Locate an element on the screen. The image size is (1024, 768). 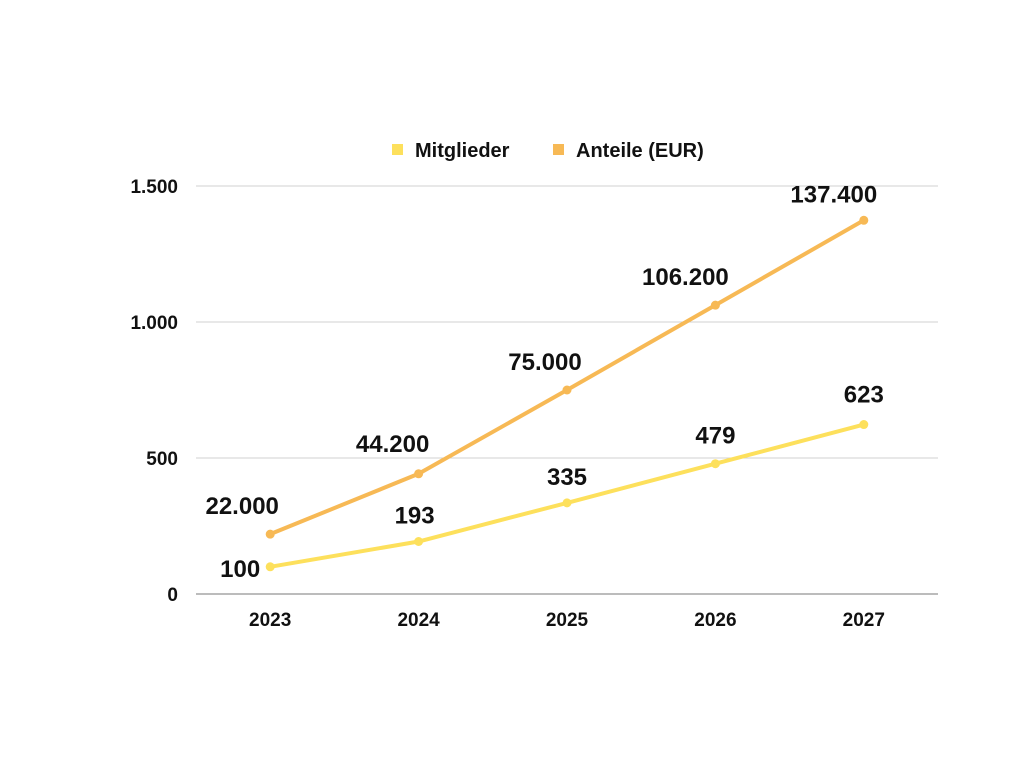
data-label: 479 is located at coordinates (715, 436).